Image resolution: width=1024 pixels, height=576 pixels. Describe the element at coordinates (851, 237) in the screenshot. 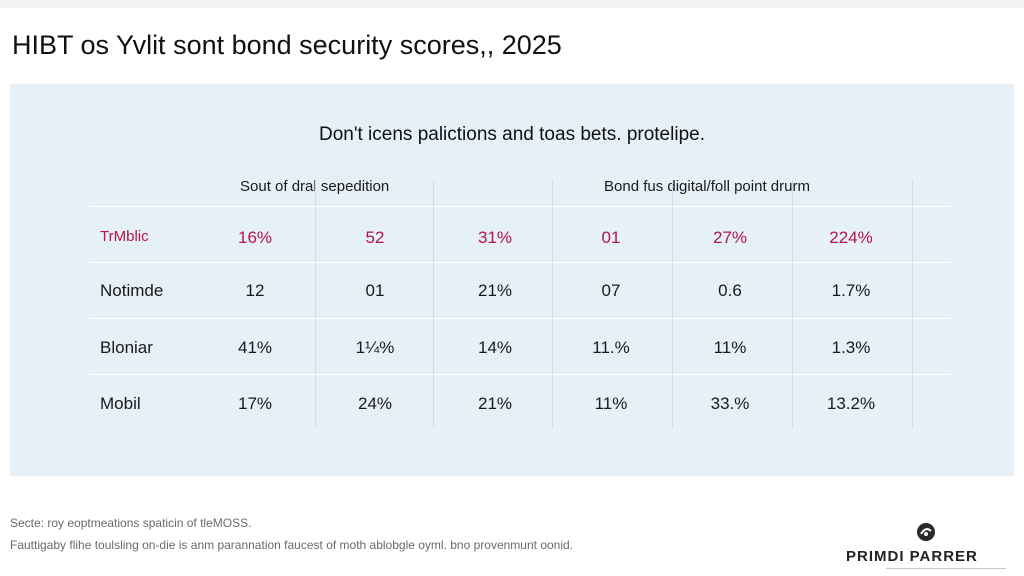

I see `table-cell: 224%` at that location.